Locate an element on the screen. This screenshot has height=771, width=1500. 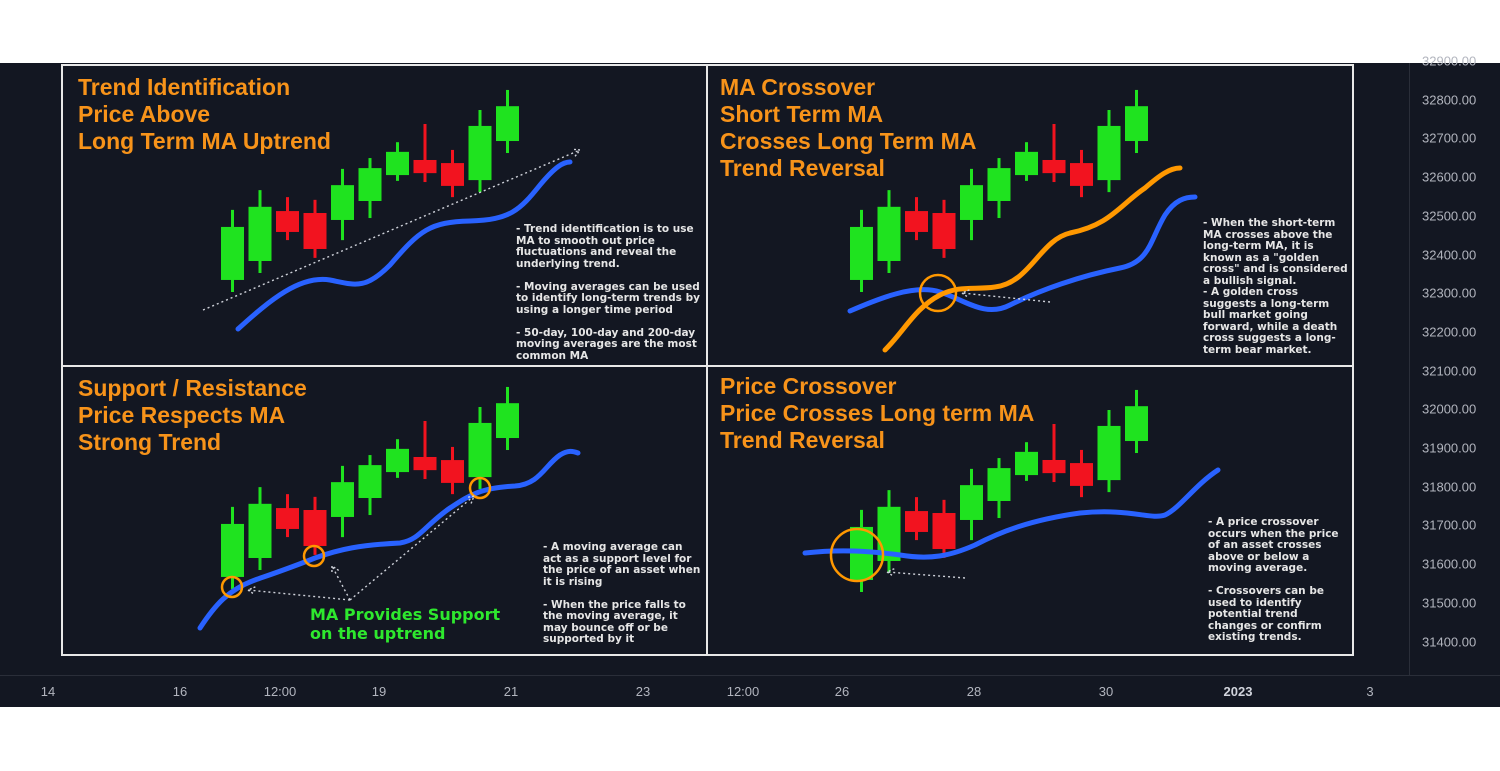
price-tick: 32800.00 is located at coordinates (1449, 100).